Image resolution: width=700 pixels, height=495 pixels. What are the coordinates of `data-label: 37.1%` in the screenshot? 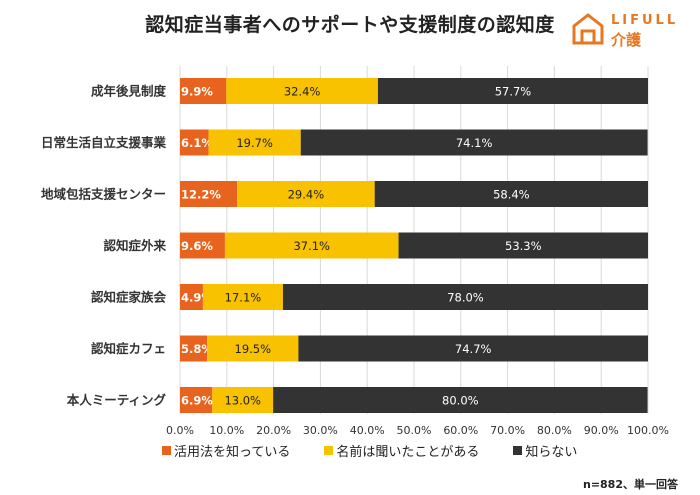 It's located at (311, 246).